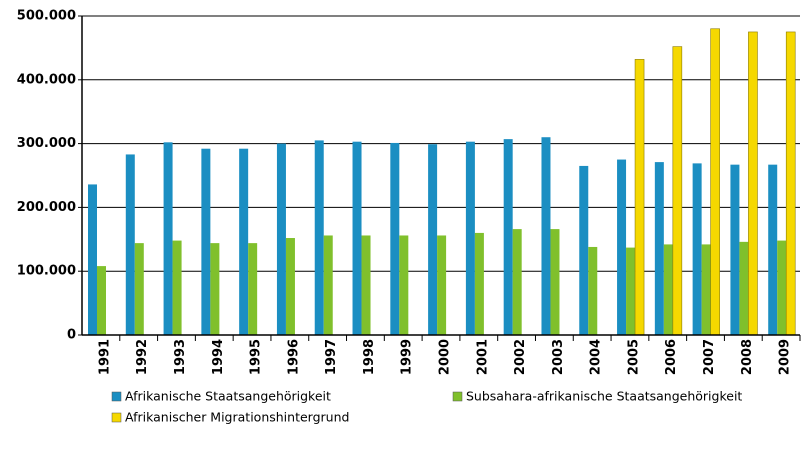 This screenshot has height=454, width=803. Describe the element at coordinates (445, 357) in the screenshot. I see `x-tick-label: 2000` at that location.